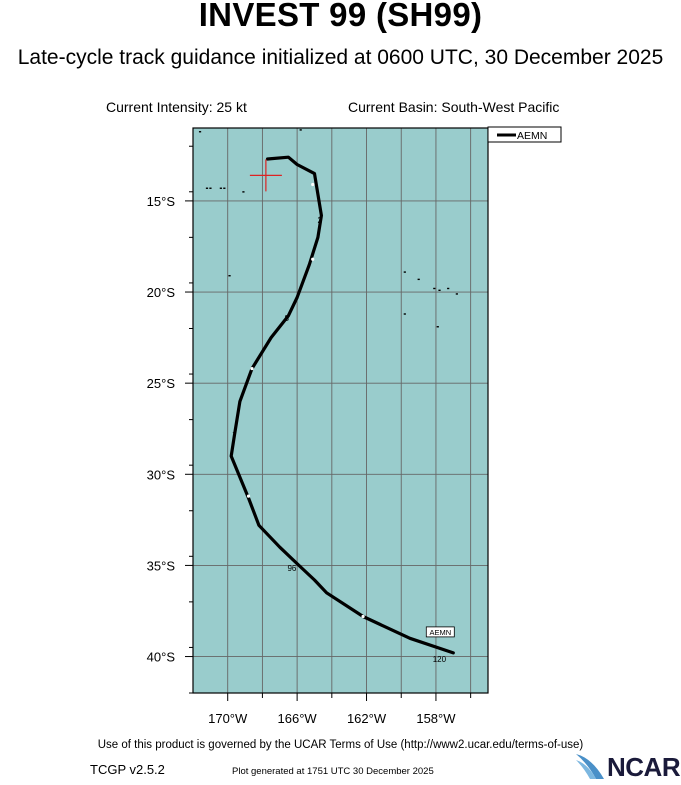 Image resolution: width=681 pixels, height=785 pixels. Describe the element at coordinates (228, 718) in the screenshot. I see `lon-tick-label: 170°W` at that location.